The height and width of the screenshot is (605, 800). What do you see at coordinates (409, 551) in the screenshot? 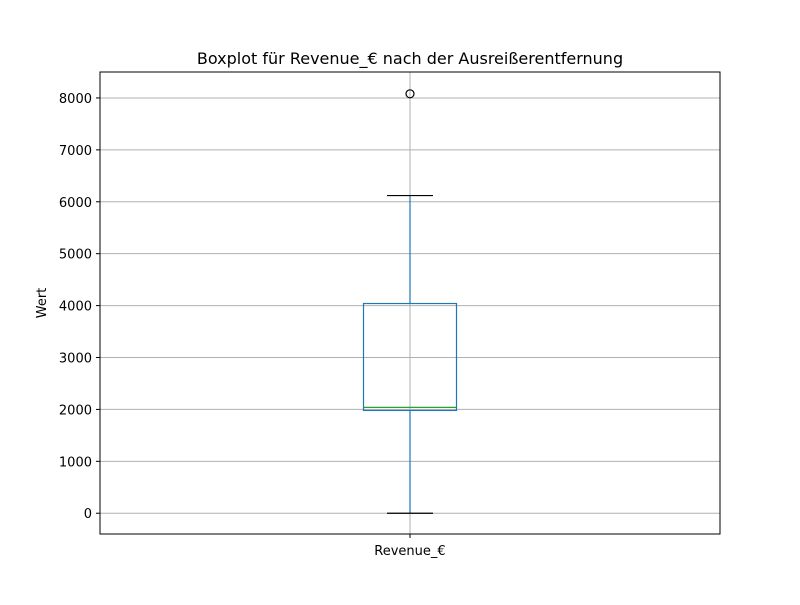
I see `x-tick-label: Revenue_€` at bounding box center [409, 551].